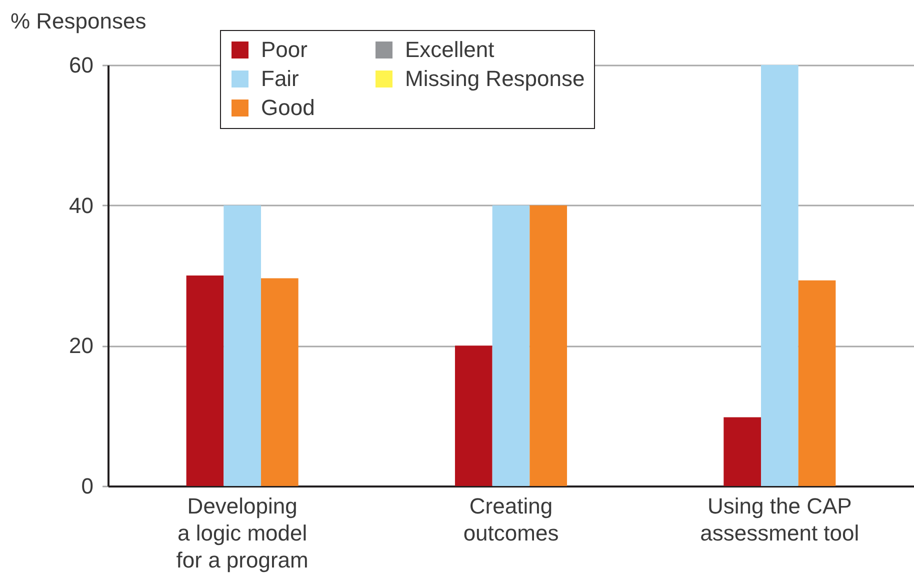 The width and height of the screenshot is (914, 577). I want to click on legend-label: Good, so click(288, 107).